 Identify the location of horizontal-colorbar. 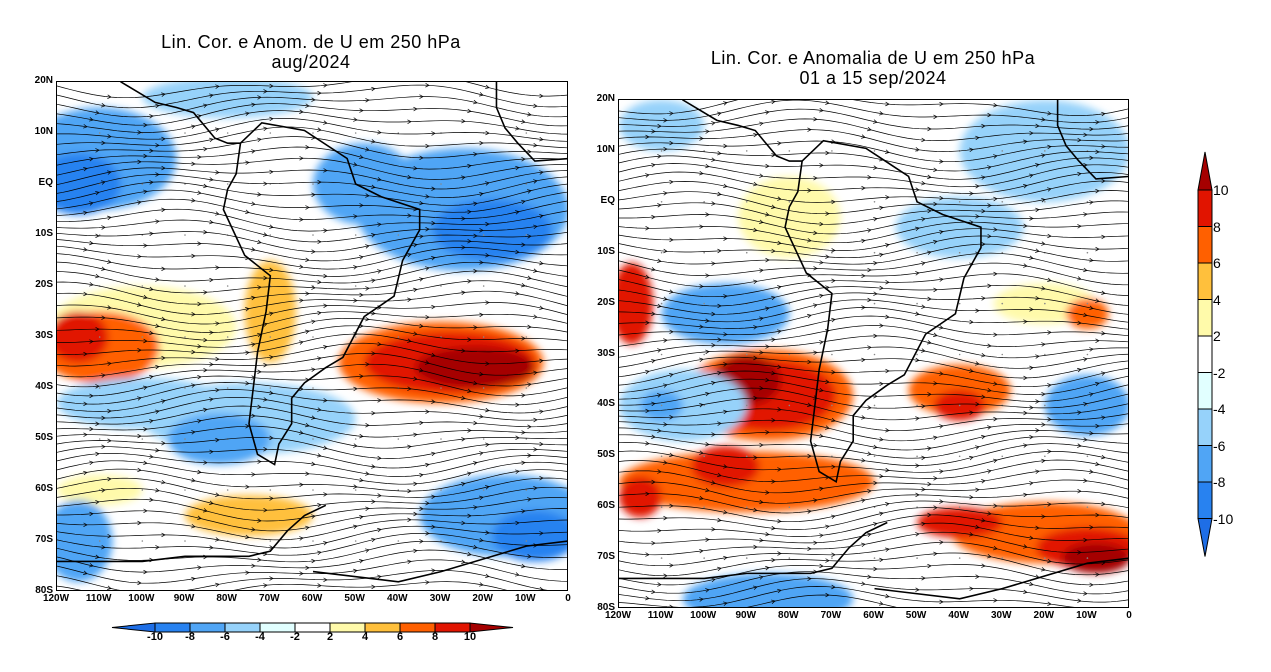
(312, 627).